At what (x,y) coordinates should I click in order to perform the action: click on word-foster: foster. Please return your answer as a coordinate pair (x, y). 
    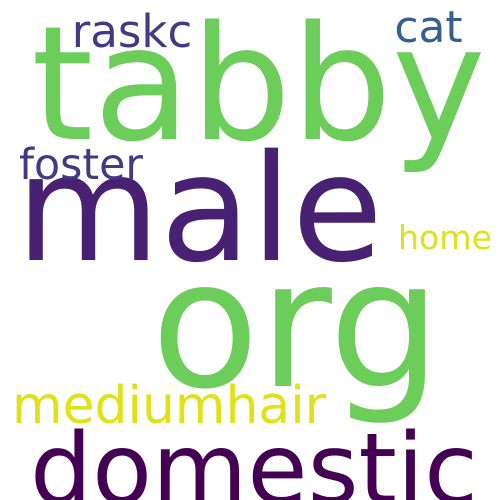
    Looking at the image, I should click on (81, 165).